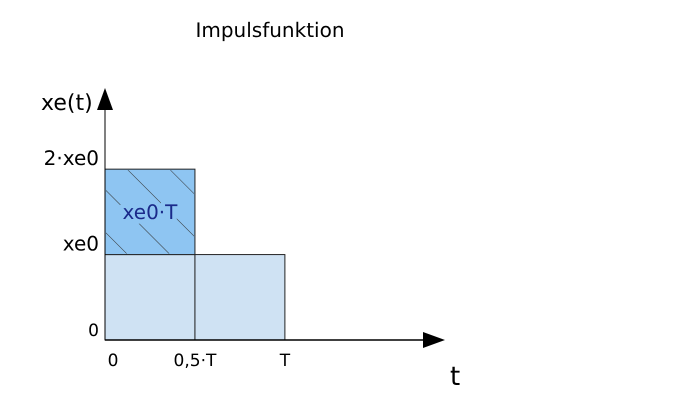  What do you see at coordinates (93, 331) in the screenshot?
I see `text: 0` at bounding box center [93, 331].